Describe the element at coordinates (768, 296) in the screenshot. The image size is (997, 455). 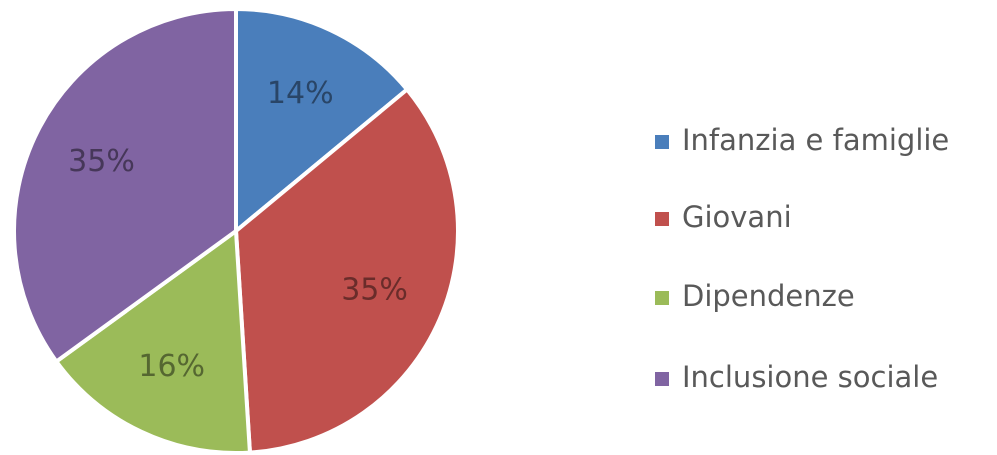
I see `legend-label: Dipendenze` at that location.